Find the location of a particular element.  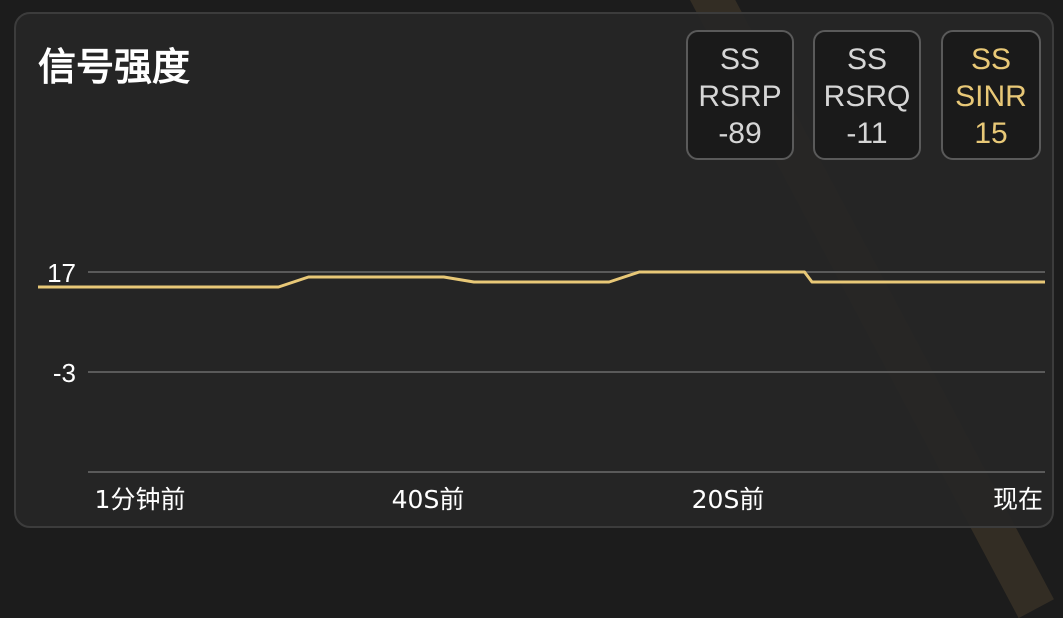

x-tick-label: 40S前 is located at coordinates (428, 499).